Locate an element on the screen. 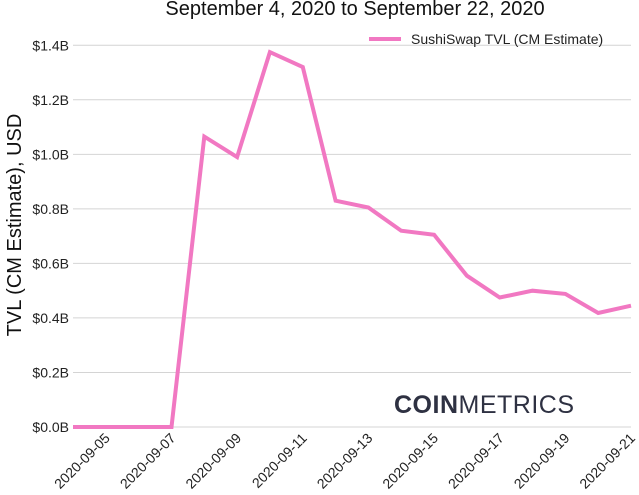 This screenshot has height=495, width=639. x-tick-label: 2020-09-19 is located at coordinates (542, 461).